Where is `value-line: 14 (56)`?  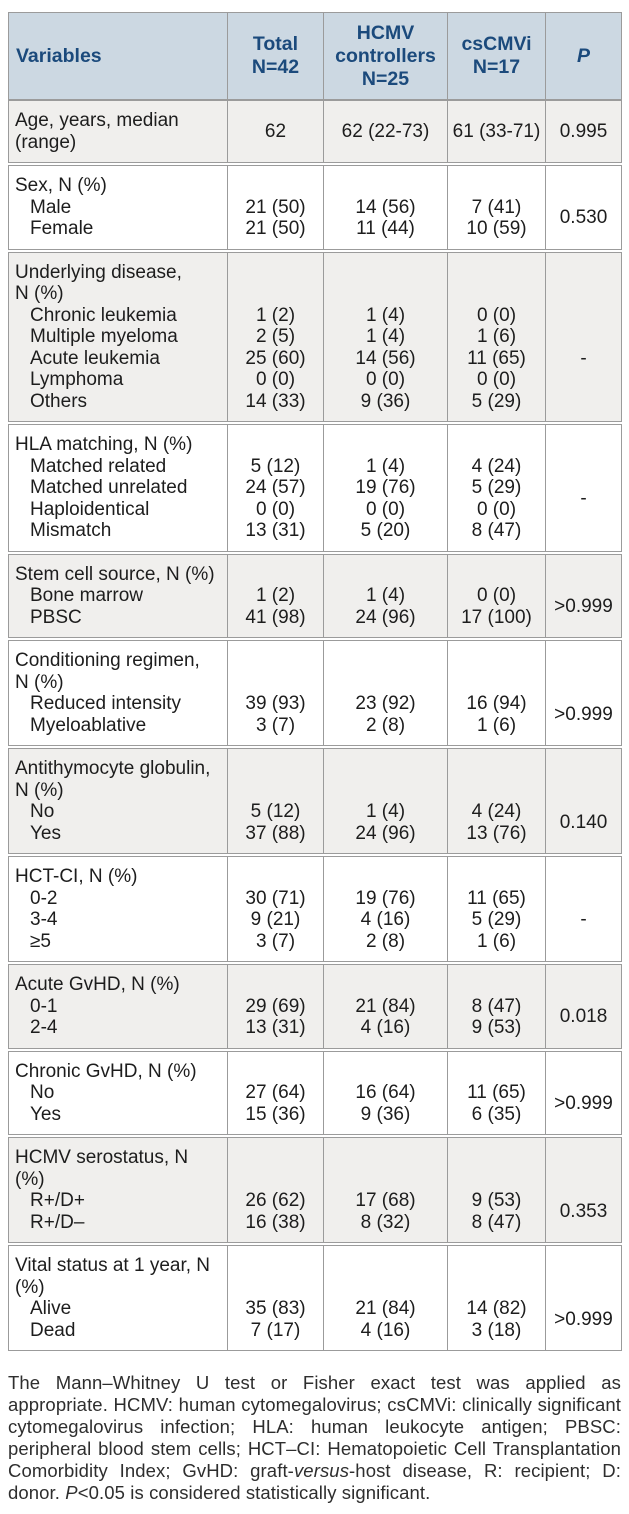
value-line: 14 (56) is located at coordinates (385, 358).